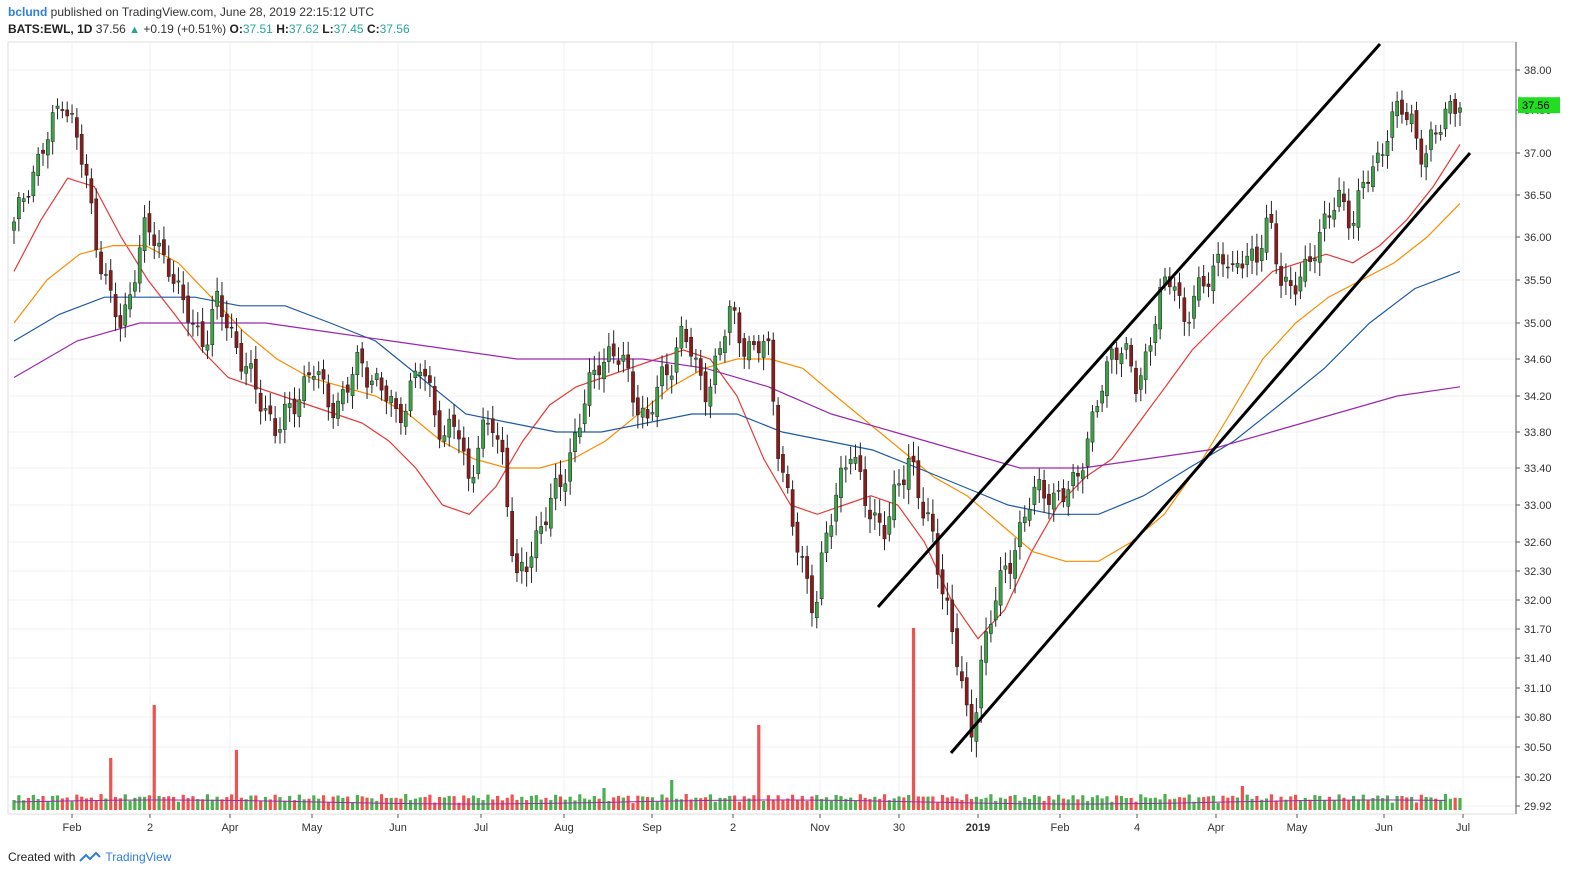 The height and width of the screenshot is (878, 1571). What do you see at coordinates (1538, 659) in the screenshot?
I see `price-tick-label: 31.40` at bounding box center [1538, 659].